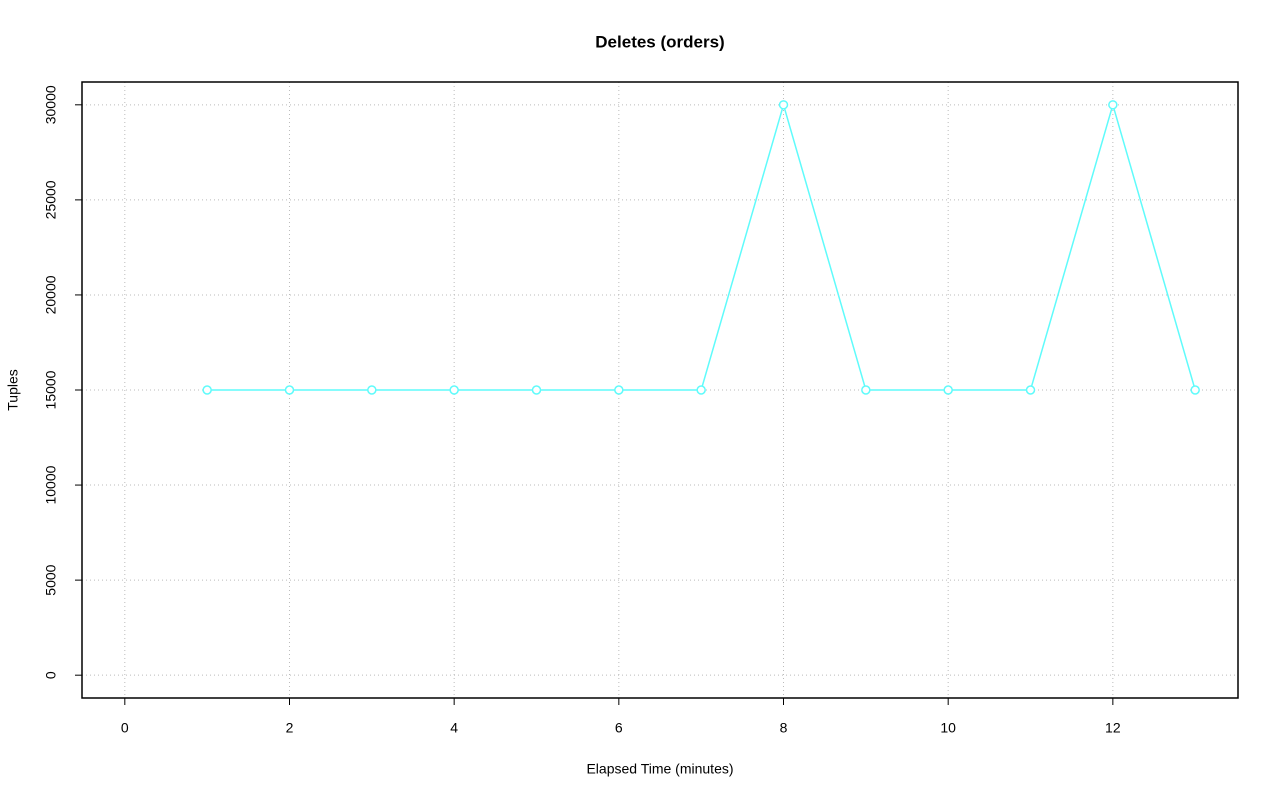  I want to click on y-tick-label: 25000, so click(51, 199).